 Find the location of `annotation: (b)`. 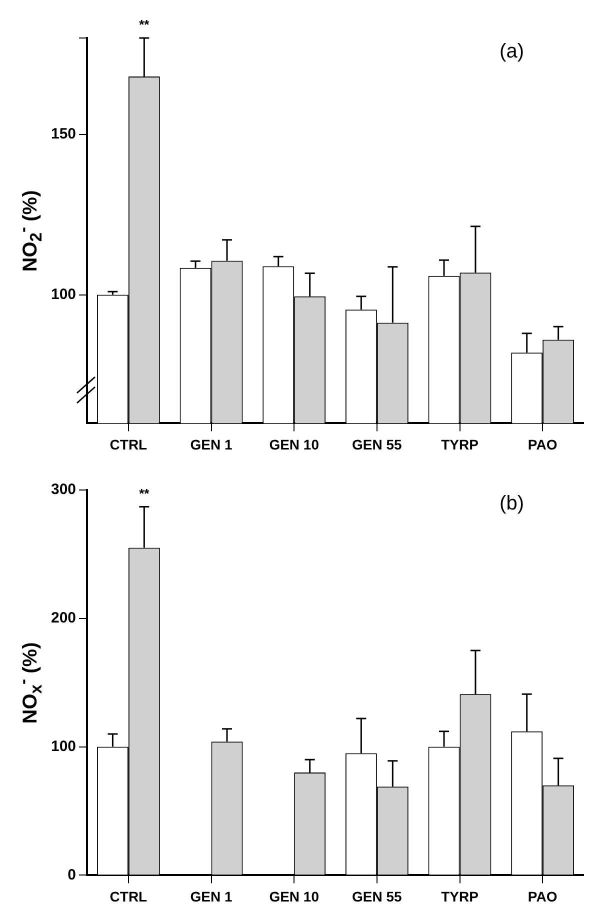

annotation: (b) is located at coordinates (512, 503).